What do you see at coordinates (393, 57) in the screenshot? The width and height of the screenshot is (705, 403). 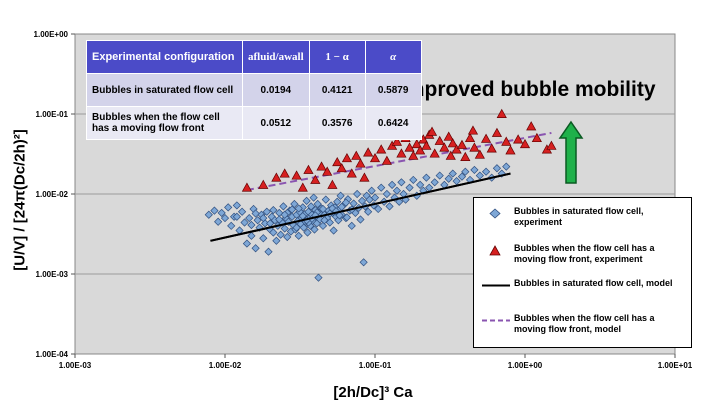 I see `table-header: α` at bounding box center [393, 57].